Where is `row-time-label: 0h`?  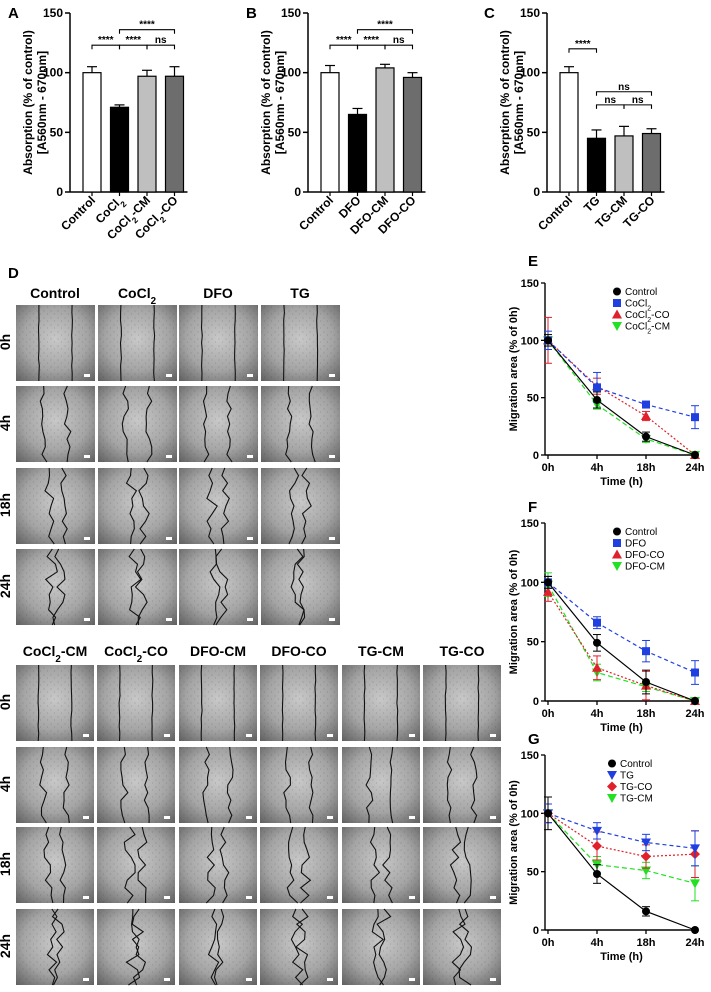 row-time-label: 0h is located at coordinates (6, 342).